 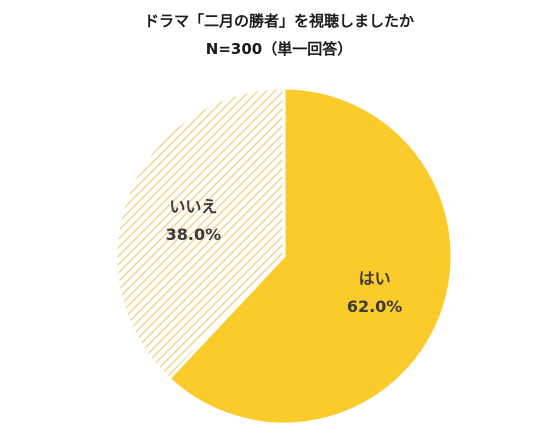 What do you see at coordinates (375, 306) in the screenshot?
I see `slice-value-label-1: 62.0%` at bounding box center [375, 306].